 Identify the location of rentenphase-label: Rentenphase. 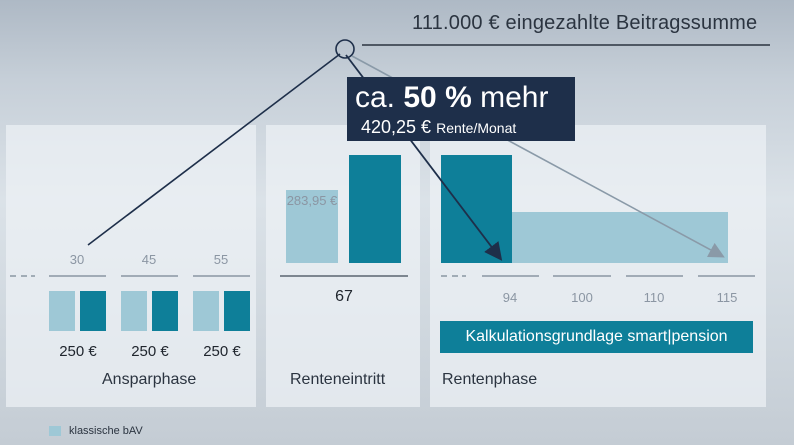
(490, 379).